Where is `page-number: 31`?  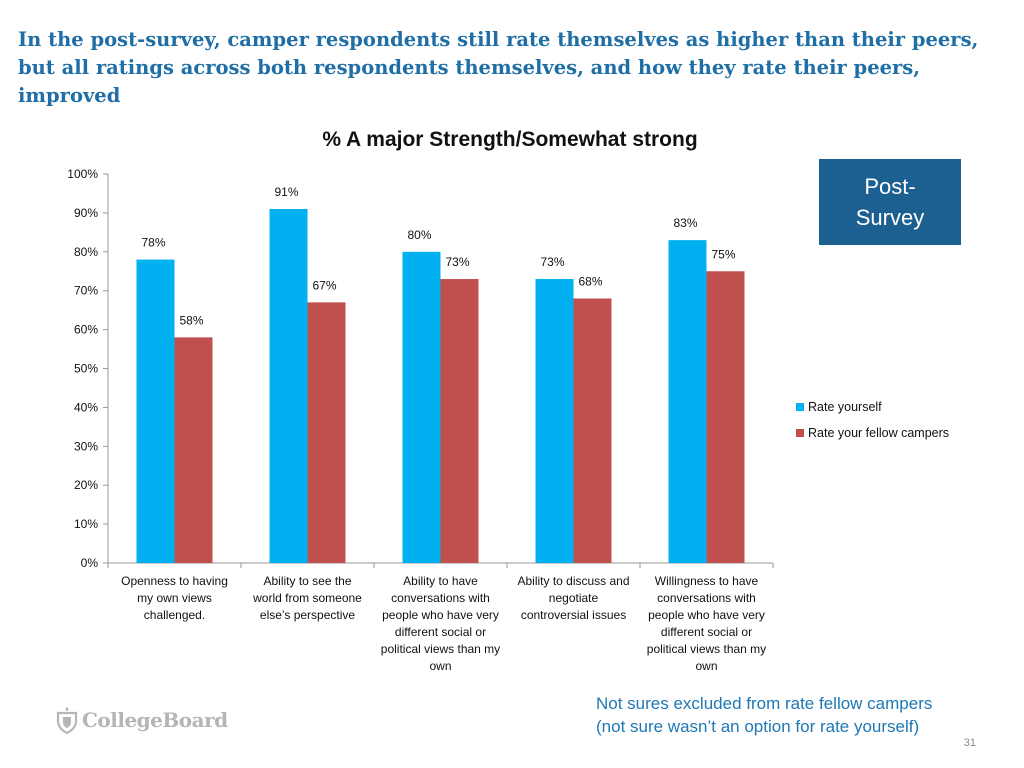
page-number: 31 is located at coordinates (969, 743).